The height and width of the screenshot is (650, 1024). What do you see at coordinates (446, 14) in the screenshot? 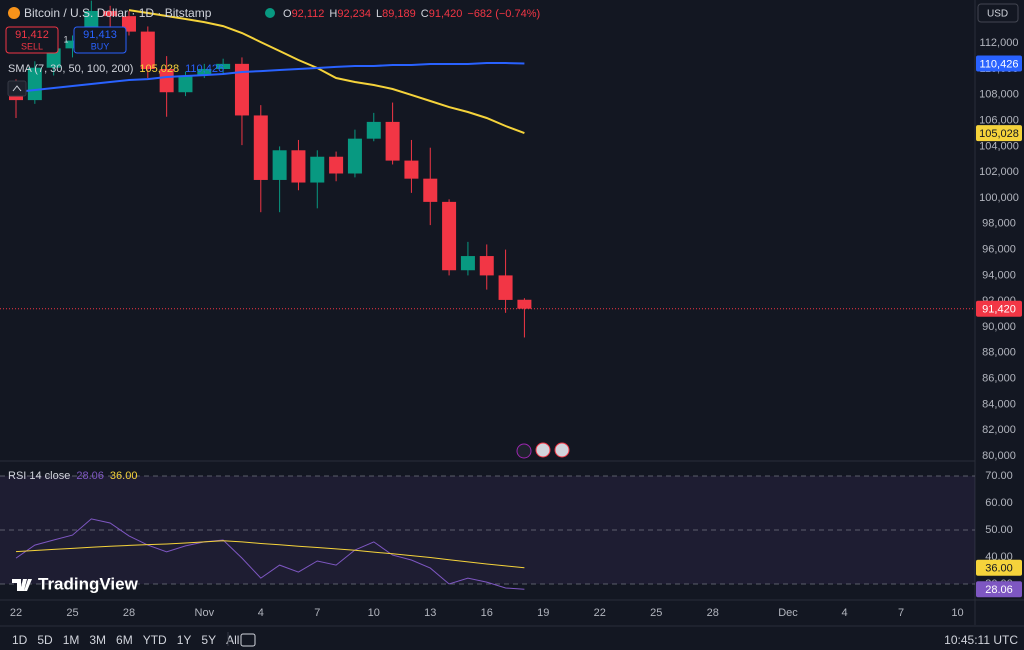
I see `ohlc-value: 91,420` at bounding box center [446, 14].